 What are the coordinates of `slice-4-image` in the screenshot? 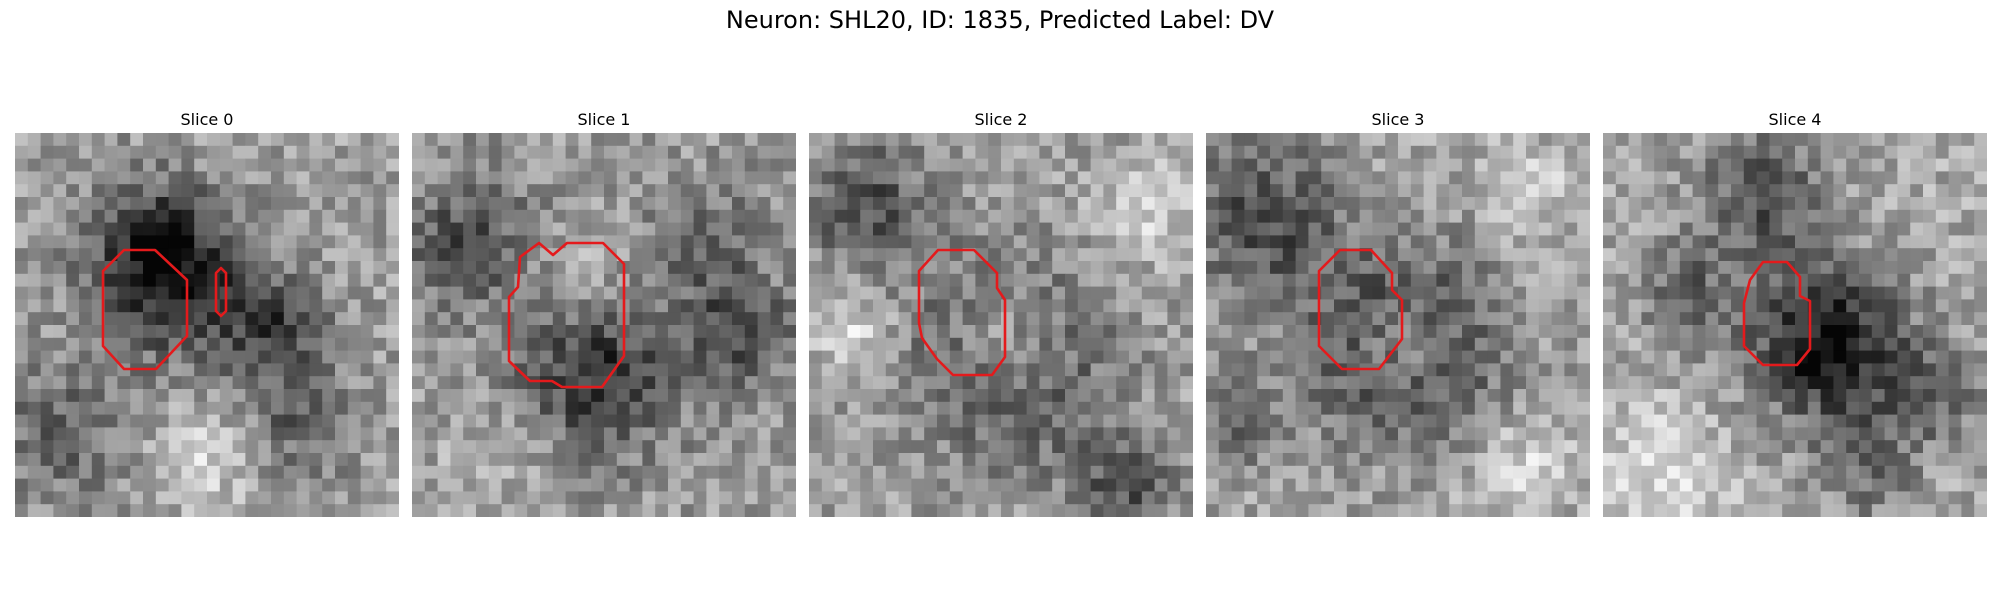 It's located at (1795, 325).